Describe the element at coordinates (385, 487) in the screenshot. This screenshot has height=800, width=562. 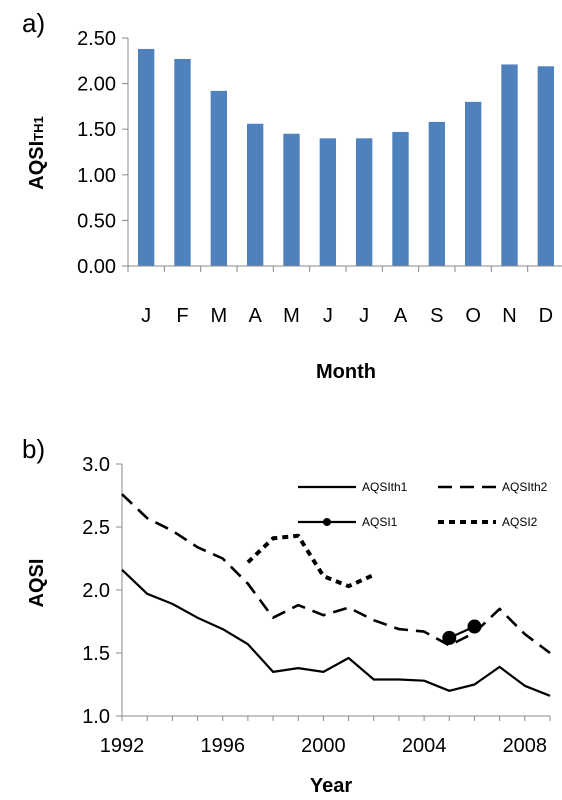
I see `legend-label: AQSIth1` at that location.